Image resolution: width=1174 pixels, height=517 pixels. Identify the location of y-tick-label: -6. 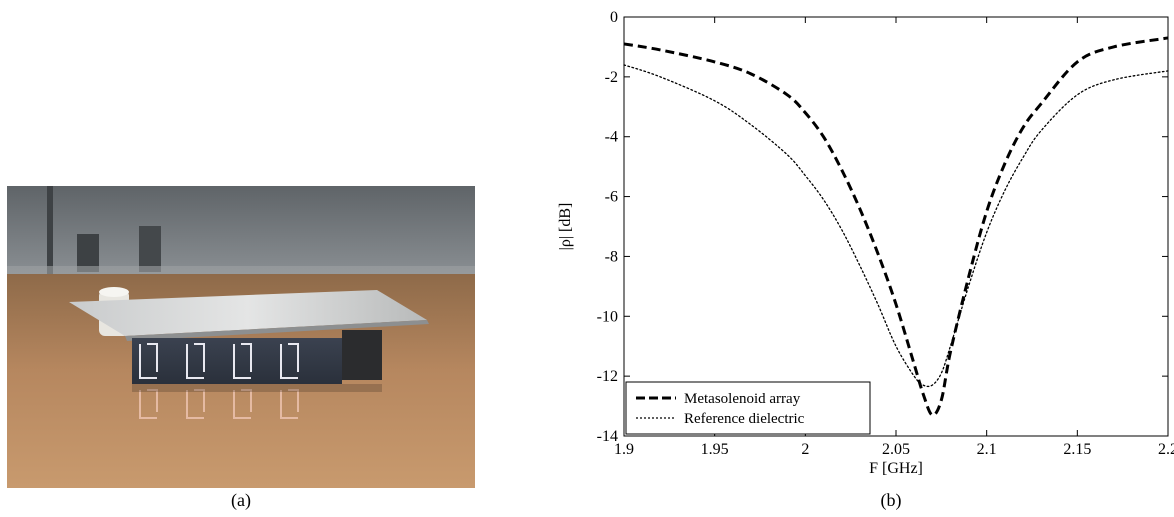
(611, 197).